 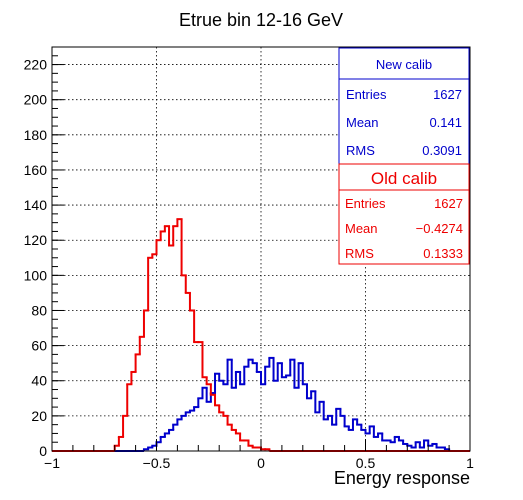 I want to click on stats-old-mean-value: −0.4274, so click(x=439, y=228).